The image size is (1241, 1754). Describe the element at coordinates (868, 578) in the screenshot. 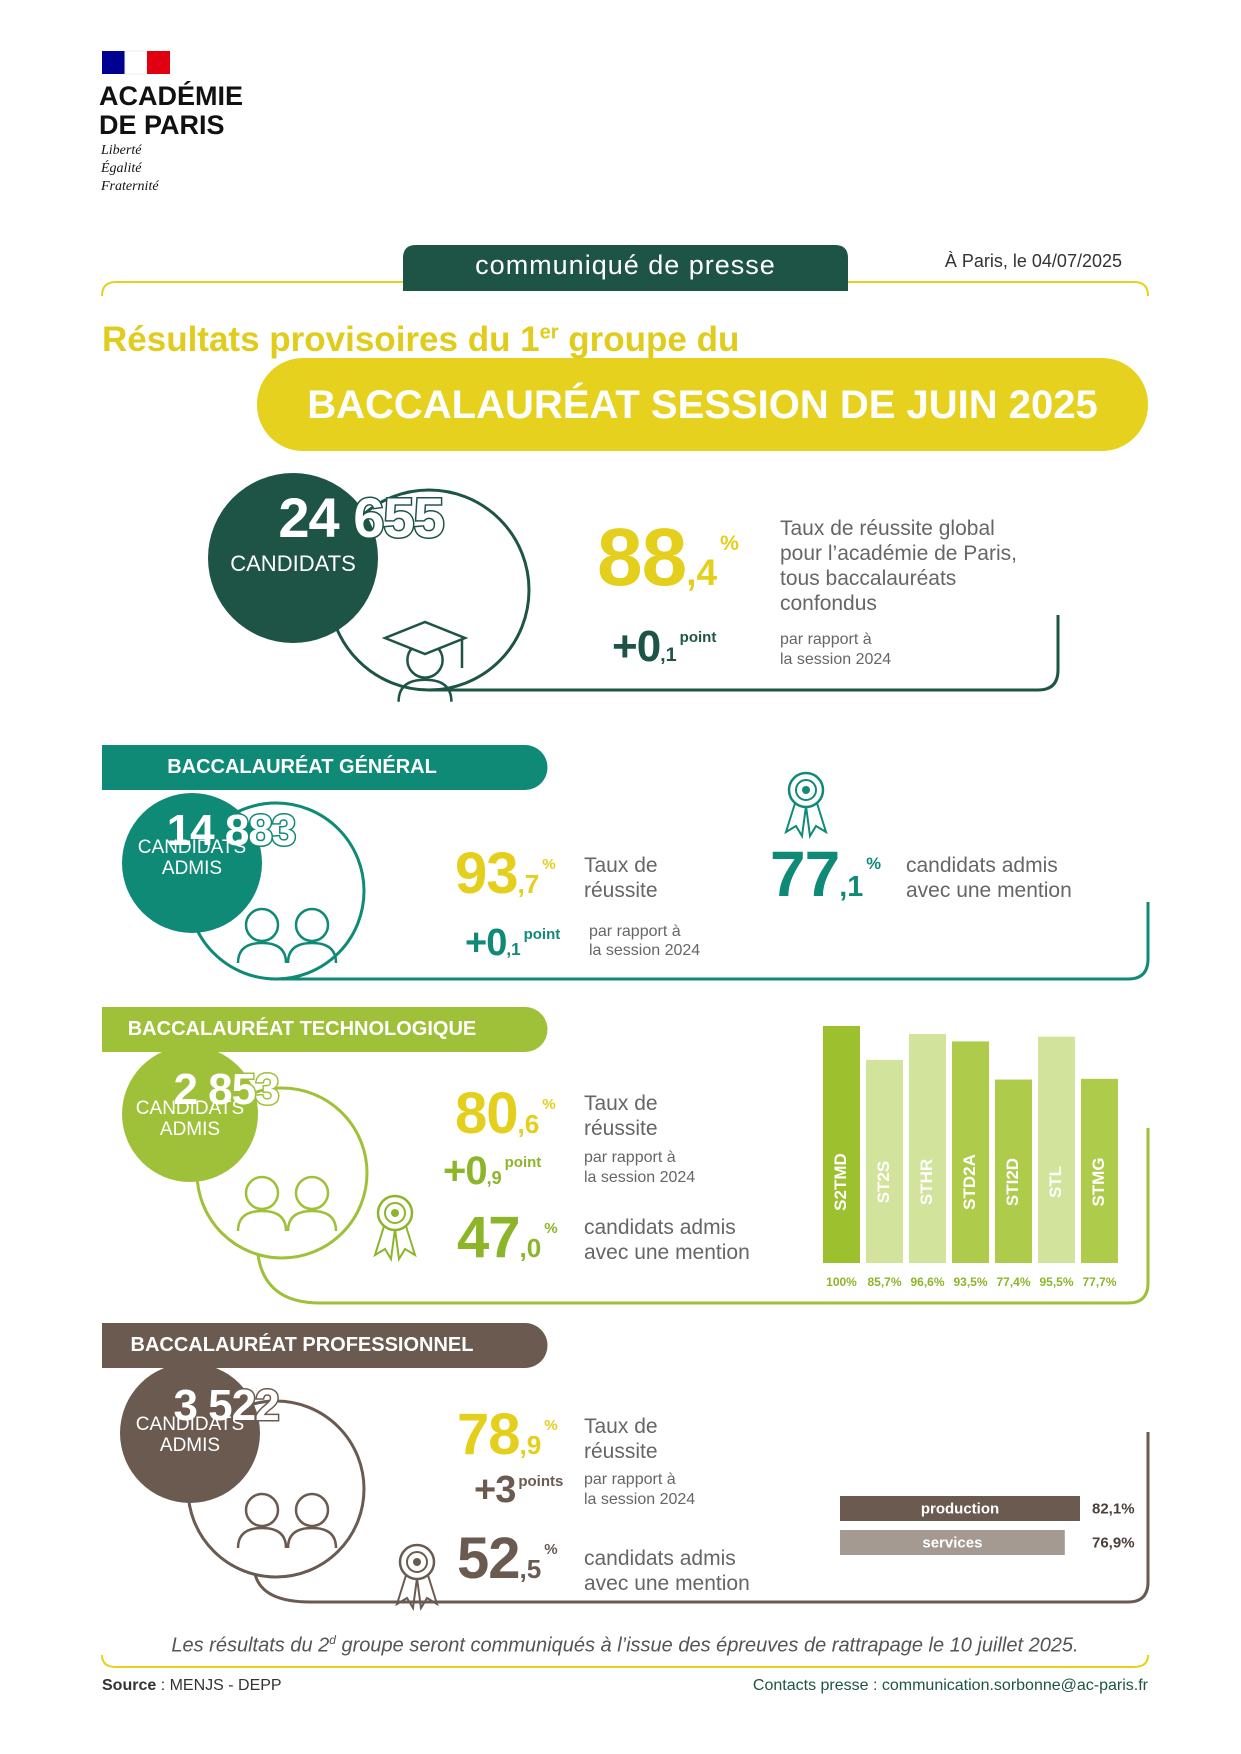

I see `text-line: tous baccalauréats` at that location.